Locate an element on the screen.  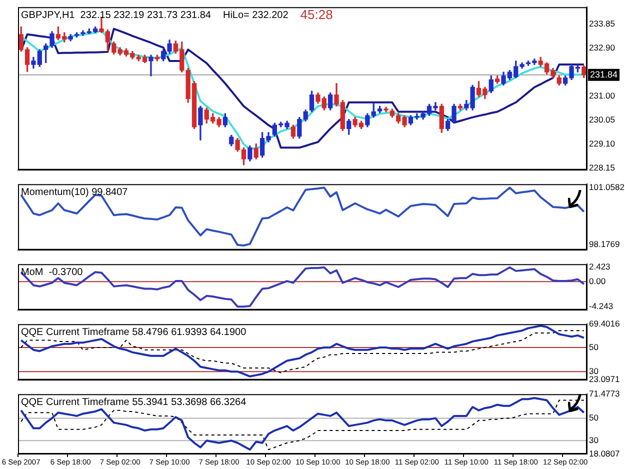
chart-title: GBPJPY,H1 232.15 232.19 231.73 231.84 is located at coordinates (116, 16).